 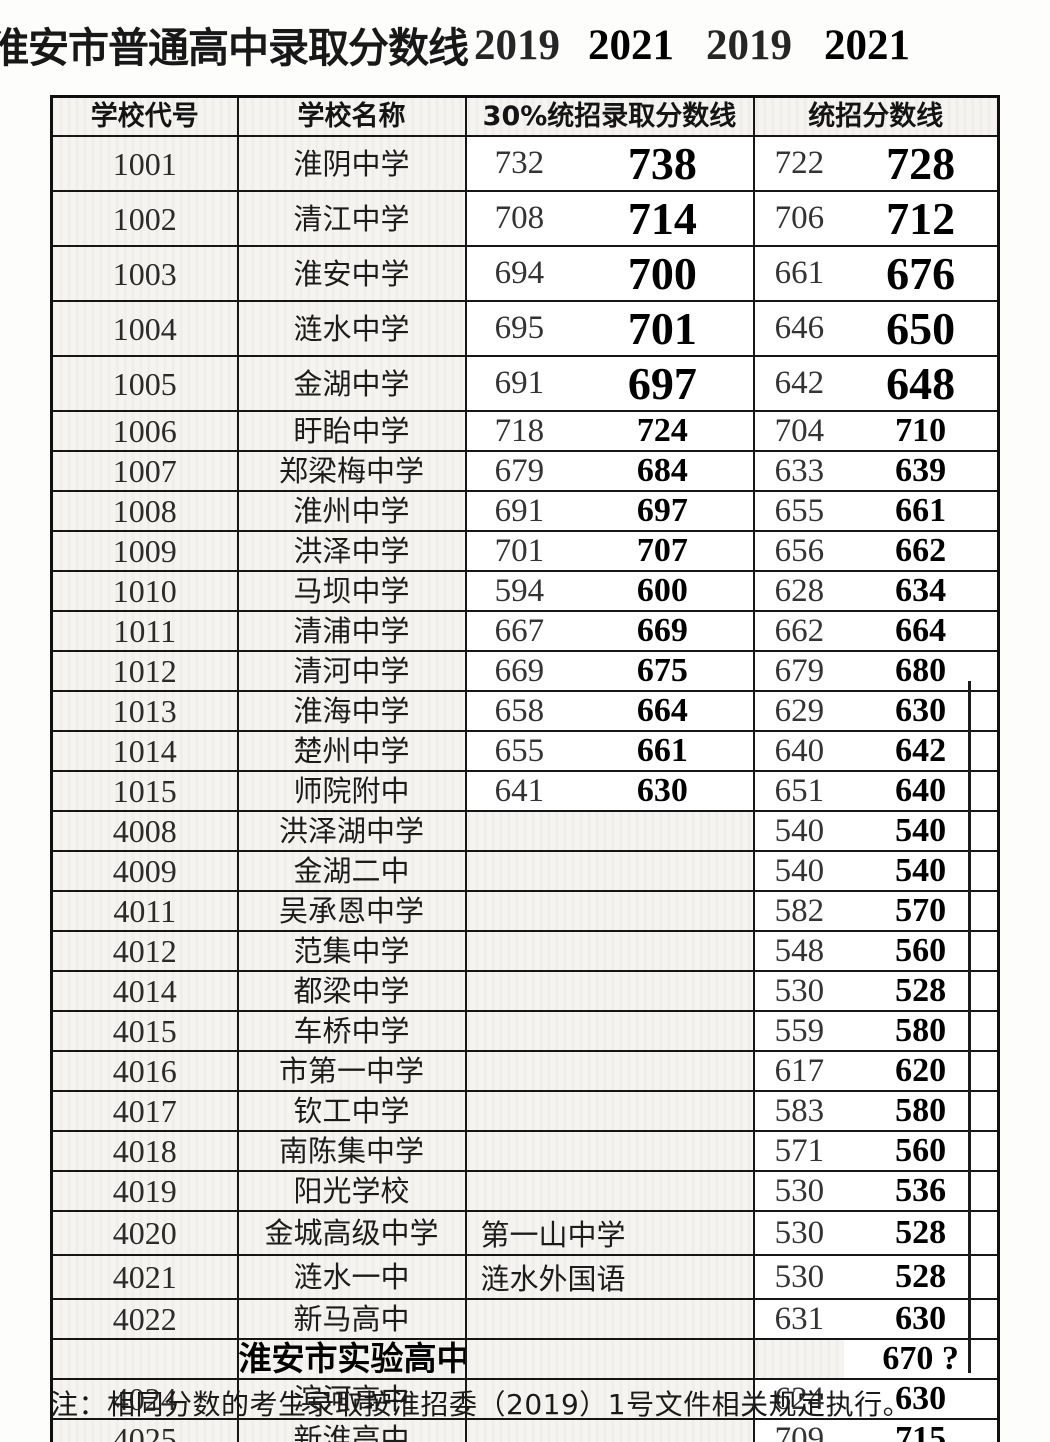 What do you see at coordinates (553, 1235) in the screenshot?
I see `score30-note: 第一山中学` at bounding box center [553, 1235].